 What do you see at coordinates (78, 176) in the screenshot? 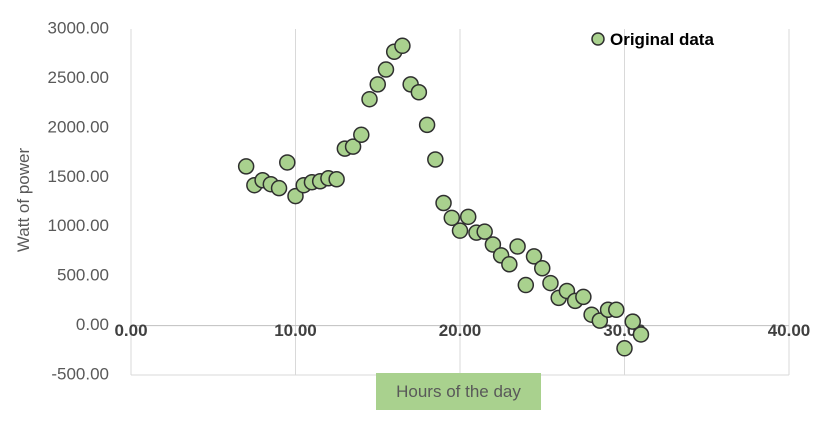
I see `y-tick-label: 1500.00` at bounding box center [78, 176].